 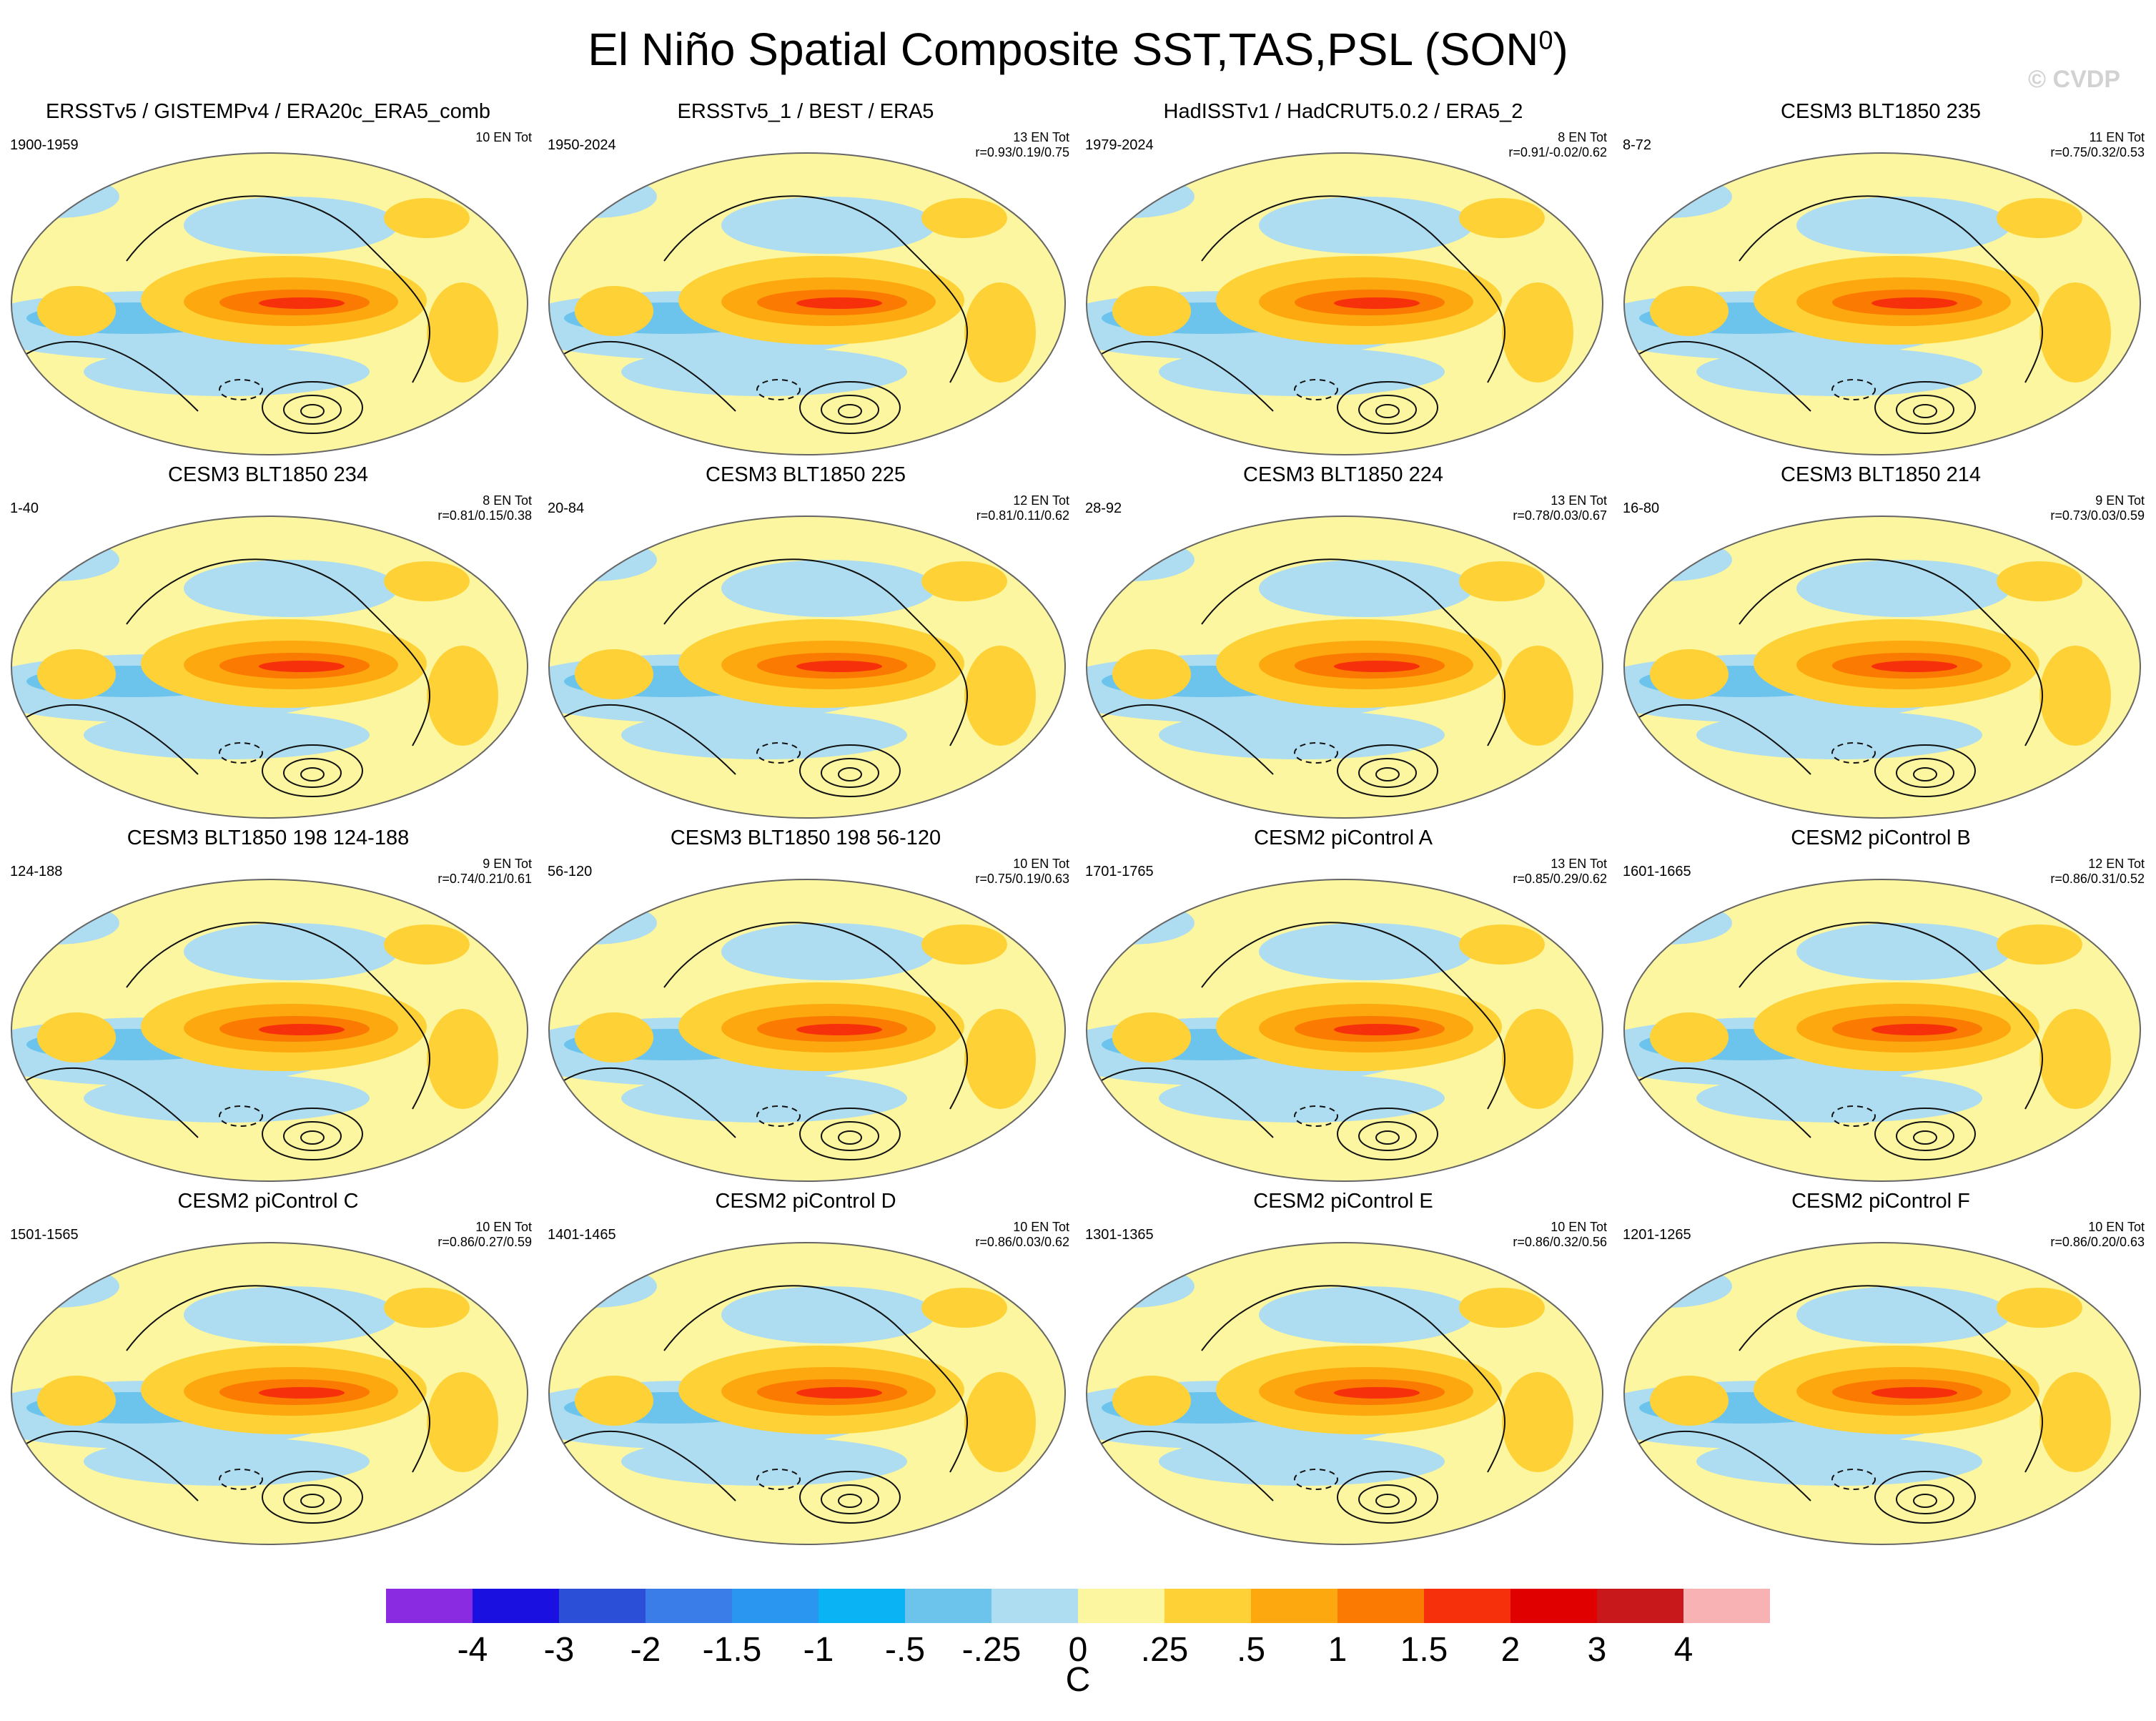 What do you see at coordinates (806, 474) in the screenshot?
I see `panel-title: CESM3 BLT1850 225` at bounding box center [806, 474].